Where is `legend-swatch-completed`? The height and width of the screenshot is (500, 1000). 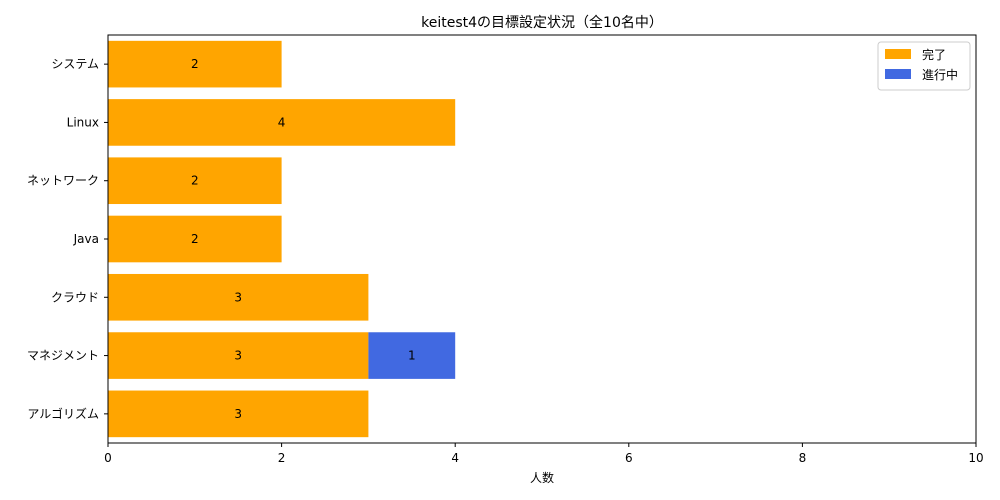 legend-swatch-completed is located at coordinates (898, 54).